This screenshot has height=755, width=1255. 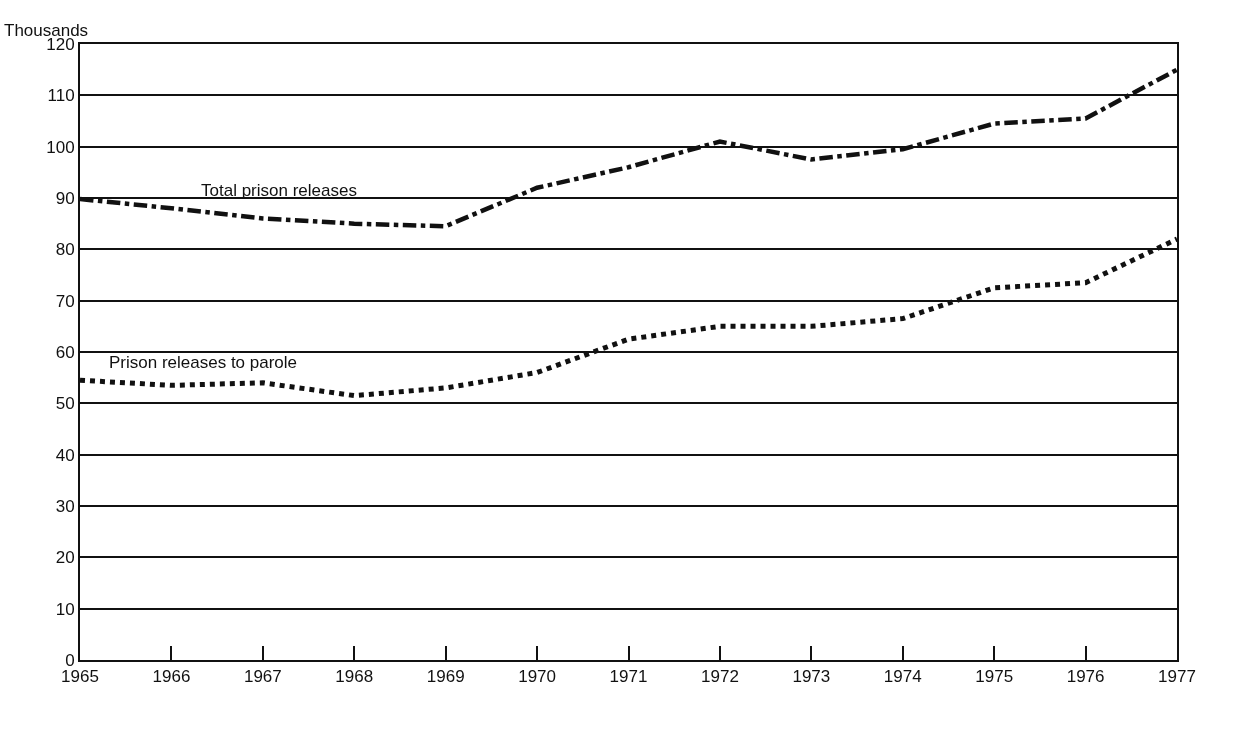 I want to click on x-tick-label: 1976, so click(x=1085, y=677).